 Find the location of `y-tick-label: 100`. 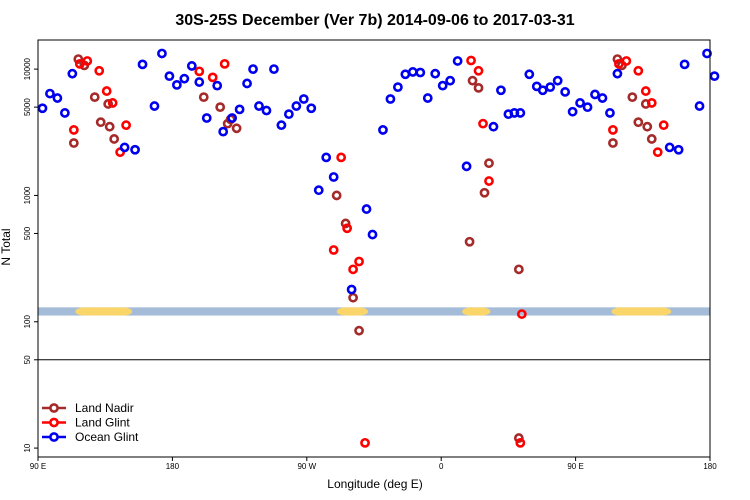

y-tick-label: 100 is located at coordinates (27, 322).